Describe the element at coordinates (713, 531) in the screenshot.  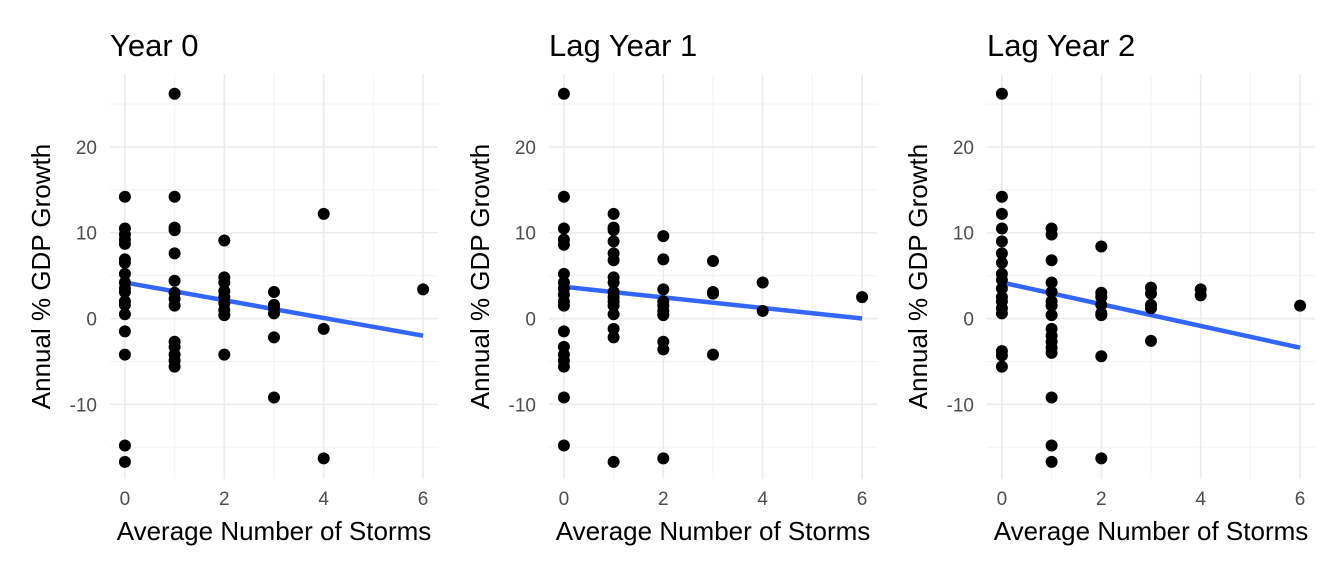
I see `x-axis-title: Average Number of Storms` at that location.